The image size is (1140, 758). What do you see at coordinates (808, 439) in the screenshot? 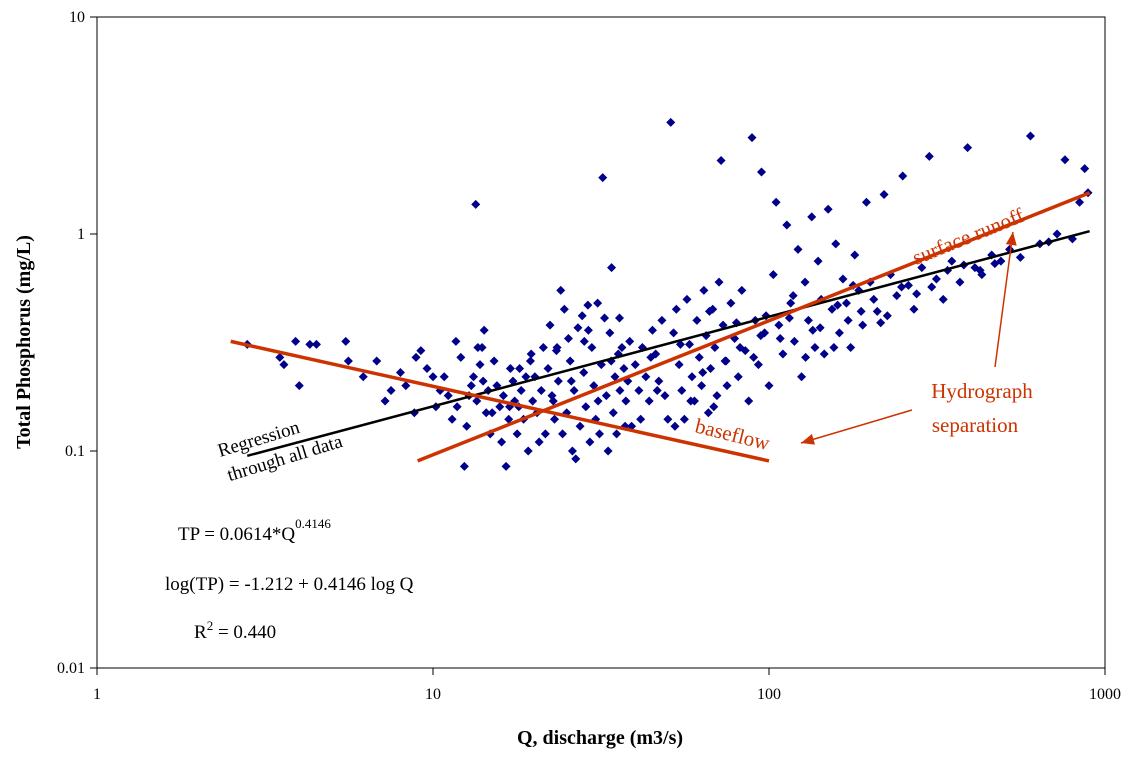
I see `arrow-to-baseflow-head` at bounding box center [808, 439].